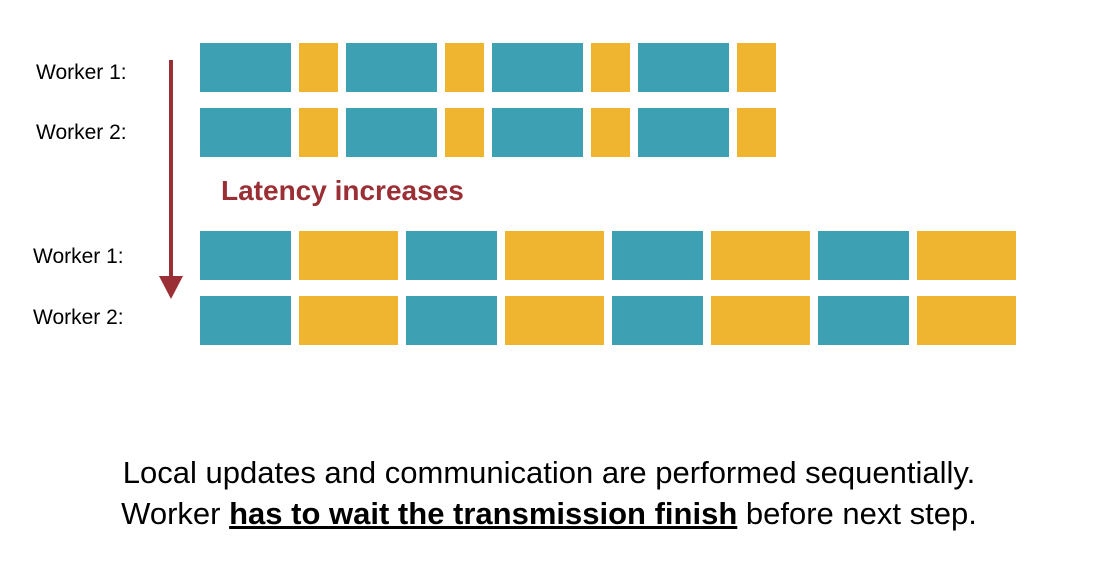  What do you see at coordinates (857, 513) in the screenshot?
I see `caption-line-2-suffix: before next step.` at bounding box center [857, 513].